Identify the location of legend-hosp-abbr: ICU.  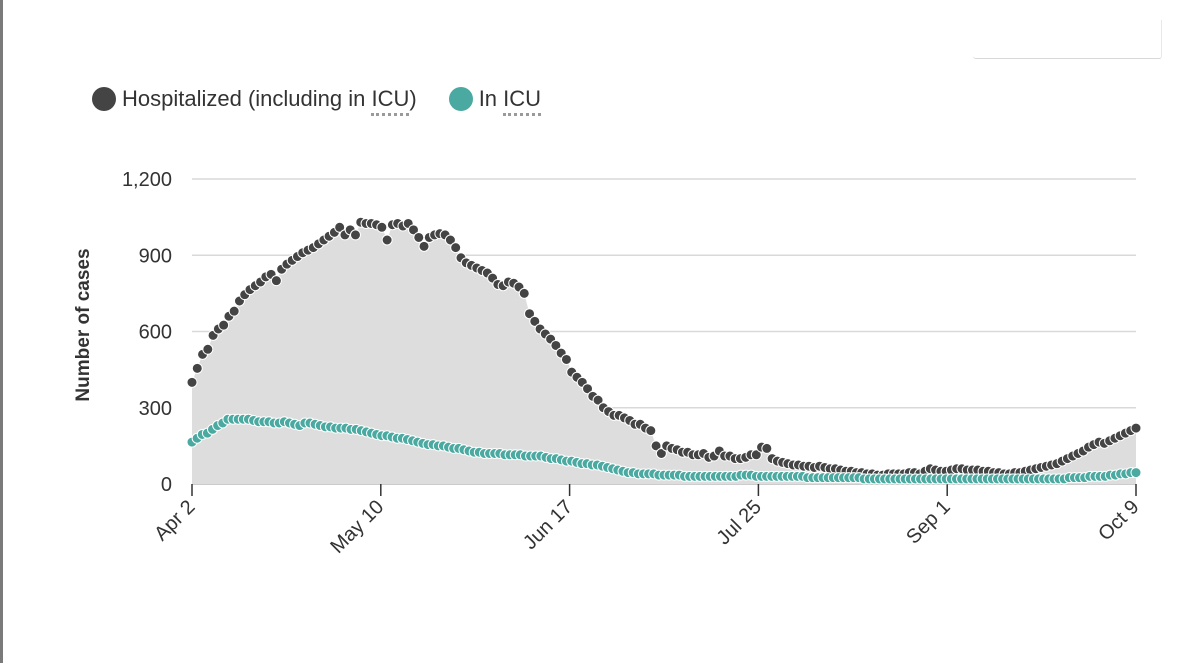
(390, 101).